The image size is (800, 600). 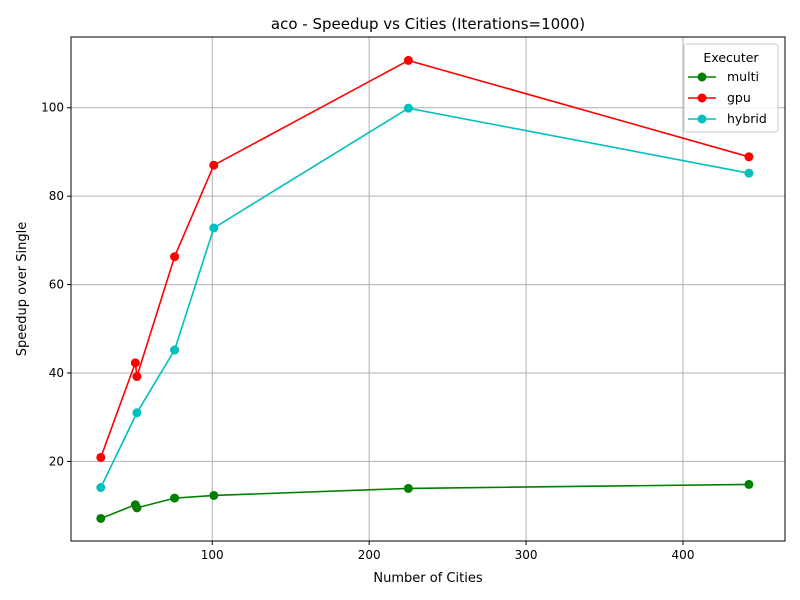 What do you see at coordinates (743, 76) in the screenshot?
I see `legend-label-multi: multi` at bounding box center [743, 76].